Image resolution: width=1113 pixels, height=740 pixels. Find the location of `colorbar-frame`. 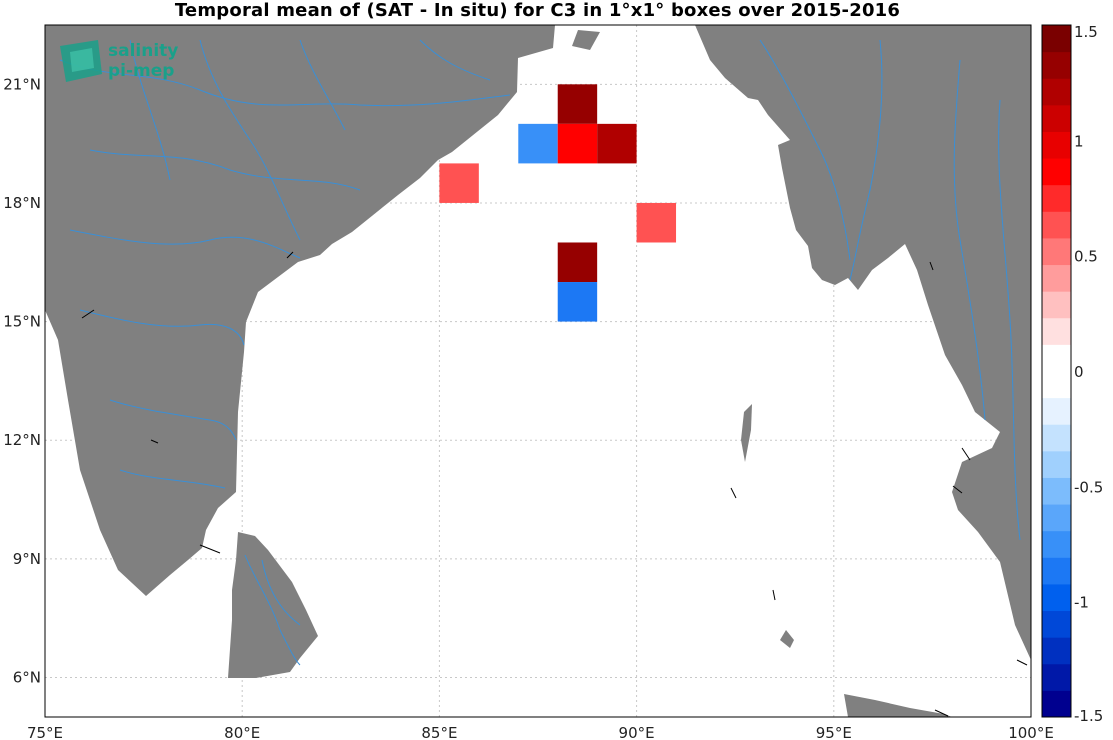

colorbar-frame is located at coordinates (1056, 371).